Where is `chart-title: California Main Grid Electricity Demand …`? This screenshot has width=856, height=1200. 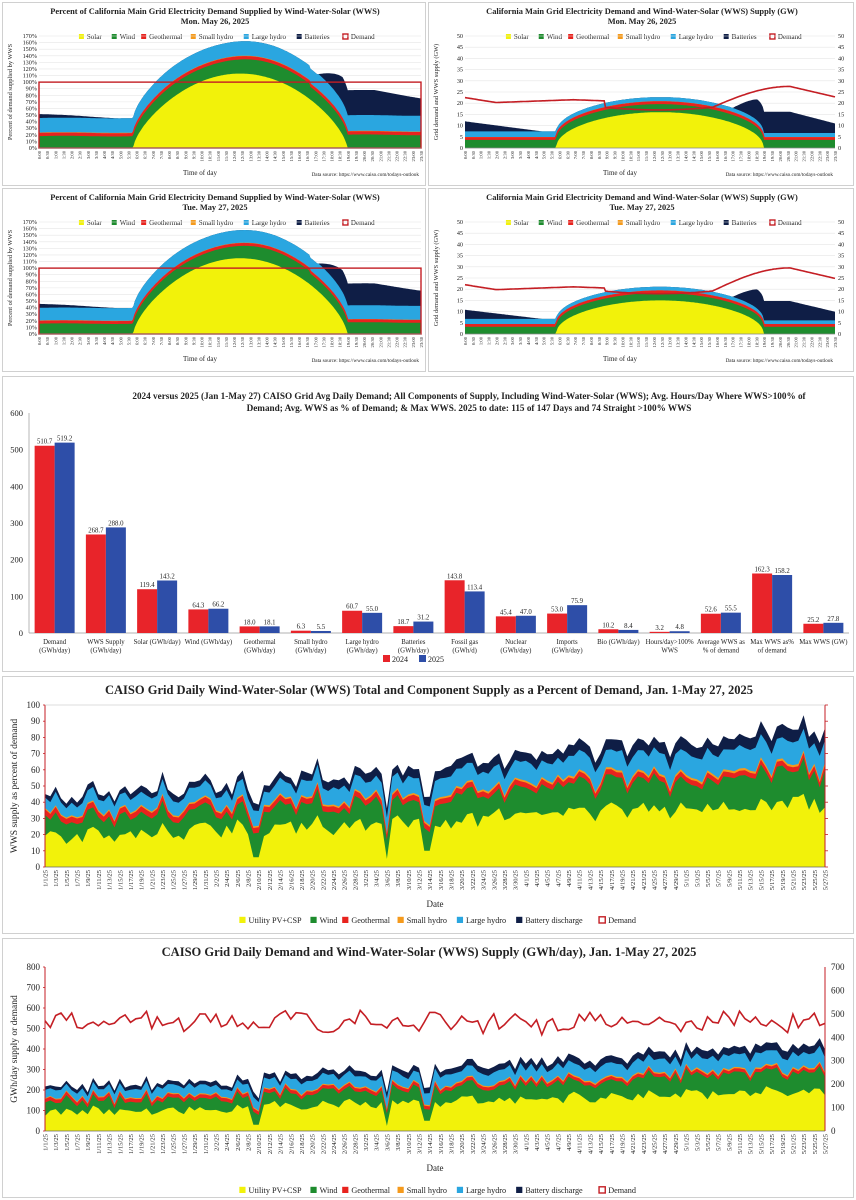 chart-title: California Main Grid Electricity Demand … is located at coordinates (642, 11).